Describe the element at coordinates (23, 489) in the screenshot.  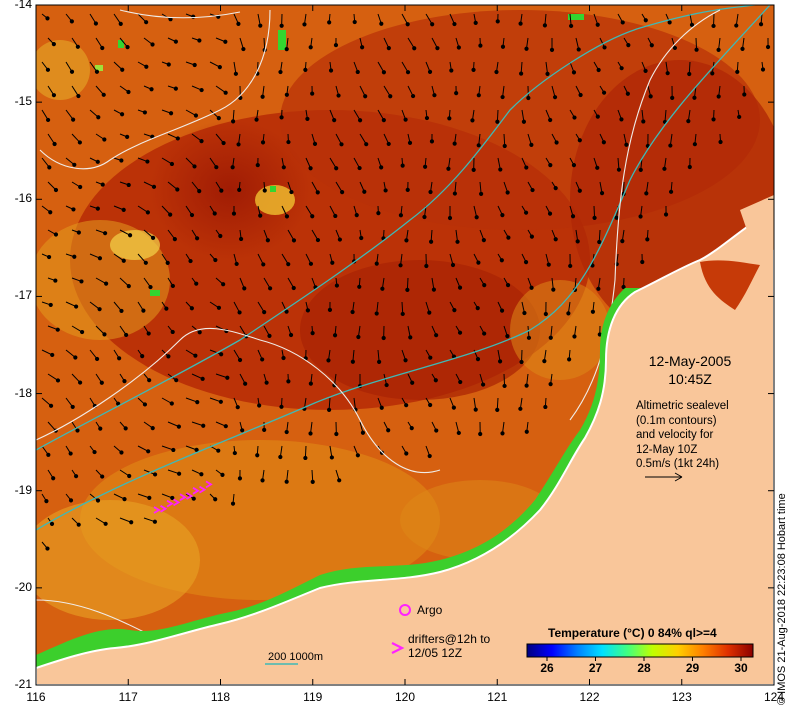
I see `y-tick-label: -19` at that location.